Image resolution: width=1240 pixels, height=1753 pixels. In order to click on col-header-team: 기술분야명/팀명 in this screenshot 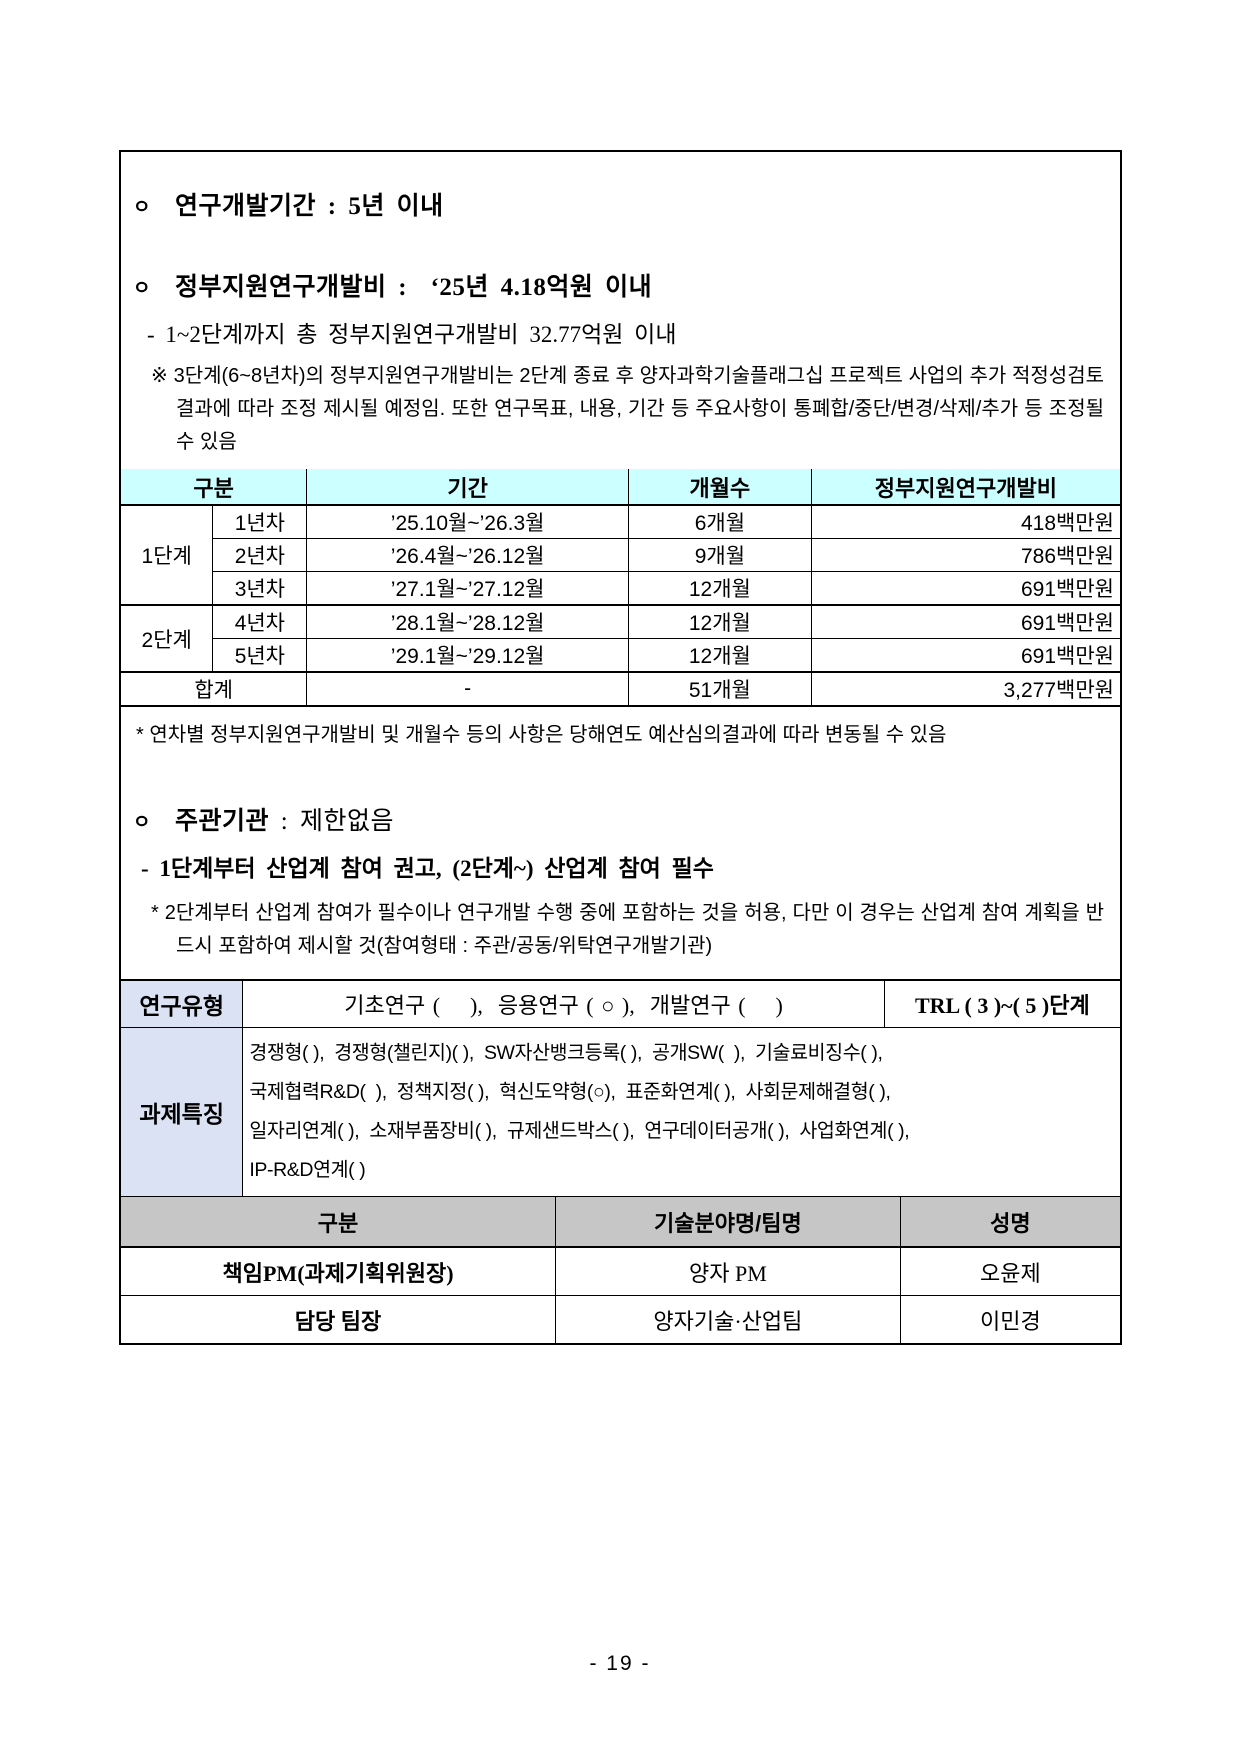, I will do `click(728, 1222)`.